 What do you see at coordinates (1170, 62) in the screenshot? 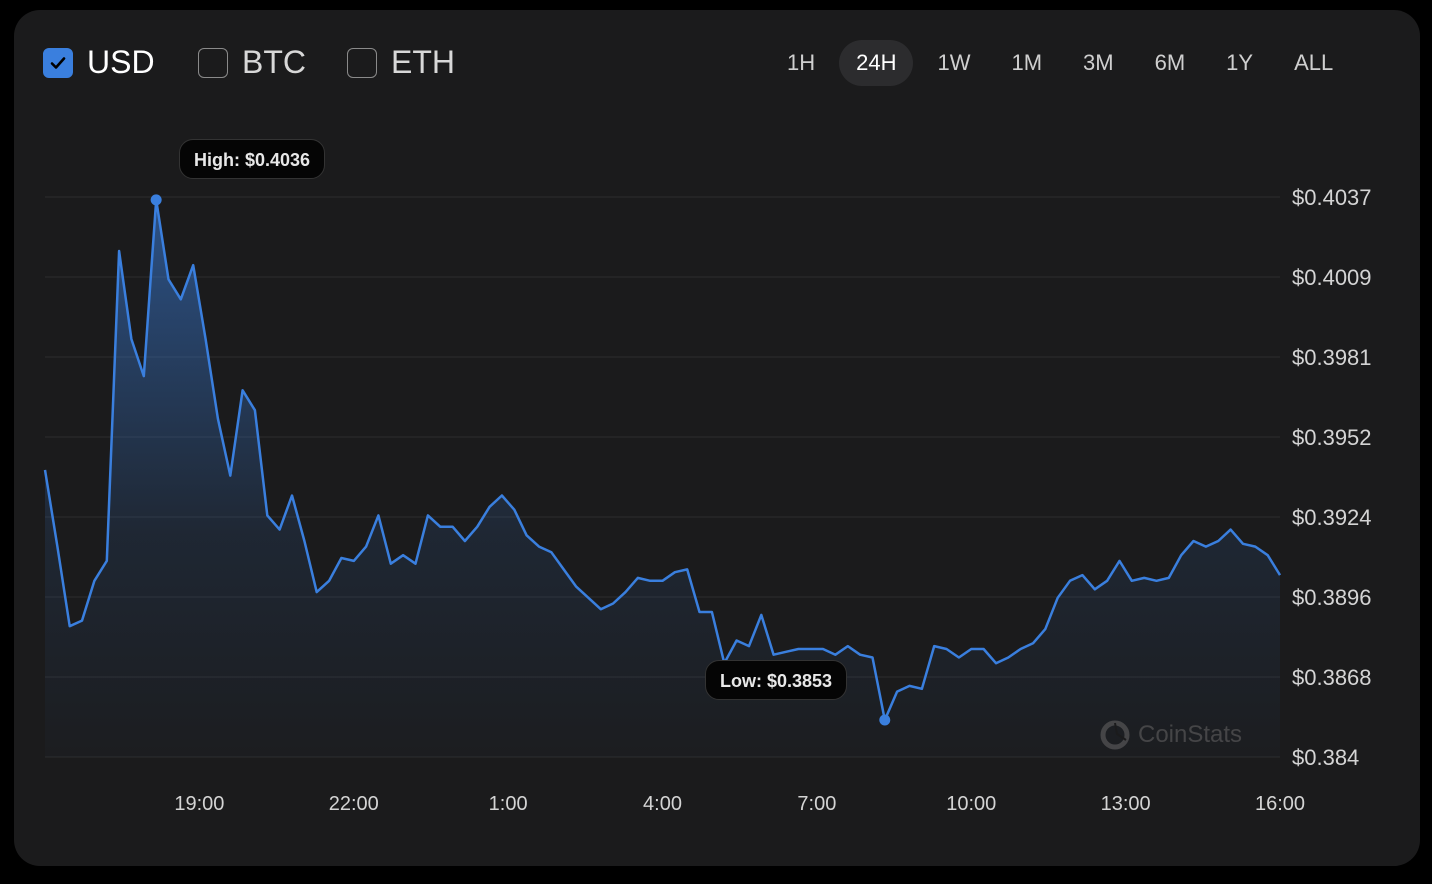
I see `tab-6m: 6M` at bounding box center [1170, 62].